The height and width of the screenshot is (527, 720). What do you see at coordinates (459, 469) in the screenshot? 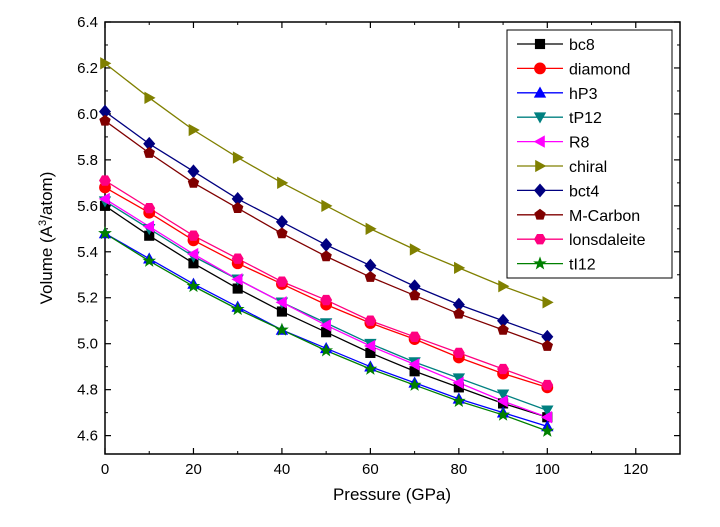
I see `x-tick-label: 80` at bounding box center [459, 469].